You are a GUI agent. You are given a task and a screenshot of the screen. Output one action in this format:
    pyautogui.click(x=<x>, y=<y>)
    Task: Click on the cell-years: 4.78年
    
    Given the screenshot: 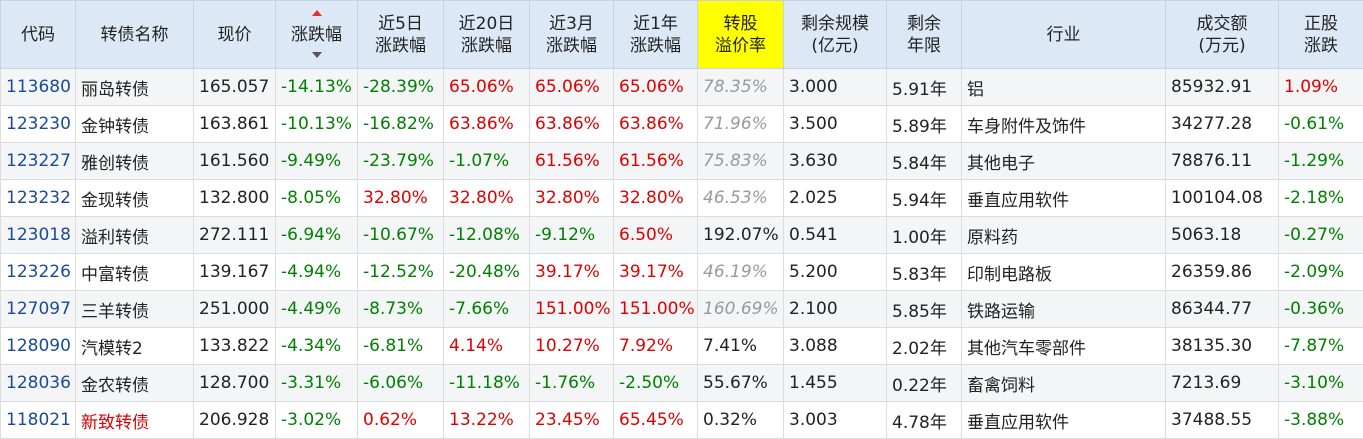 What is the action you would take?
    pyautogui.click(x=924, y=420)
    